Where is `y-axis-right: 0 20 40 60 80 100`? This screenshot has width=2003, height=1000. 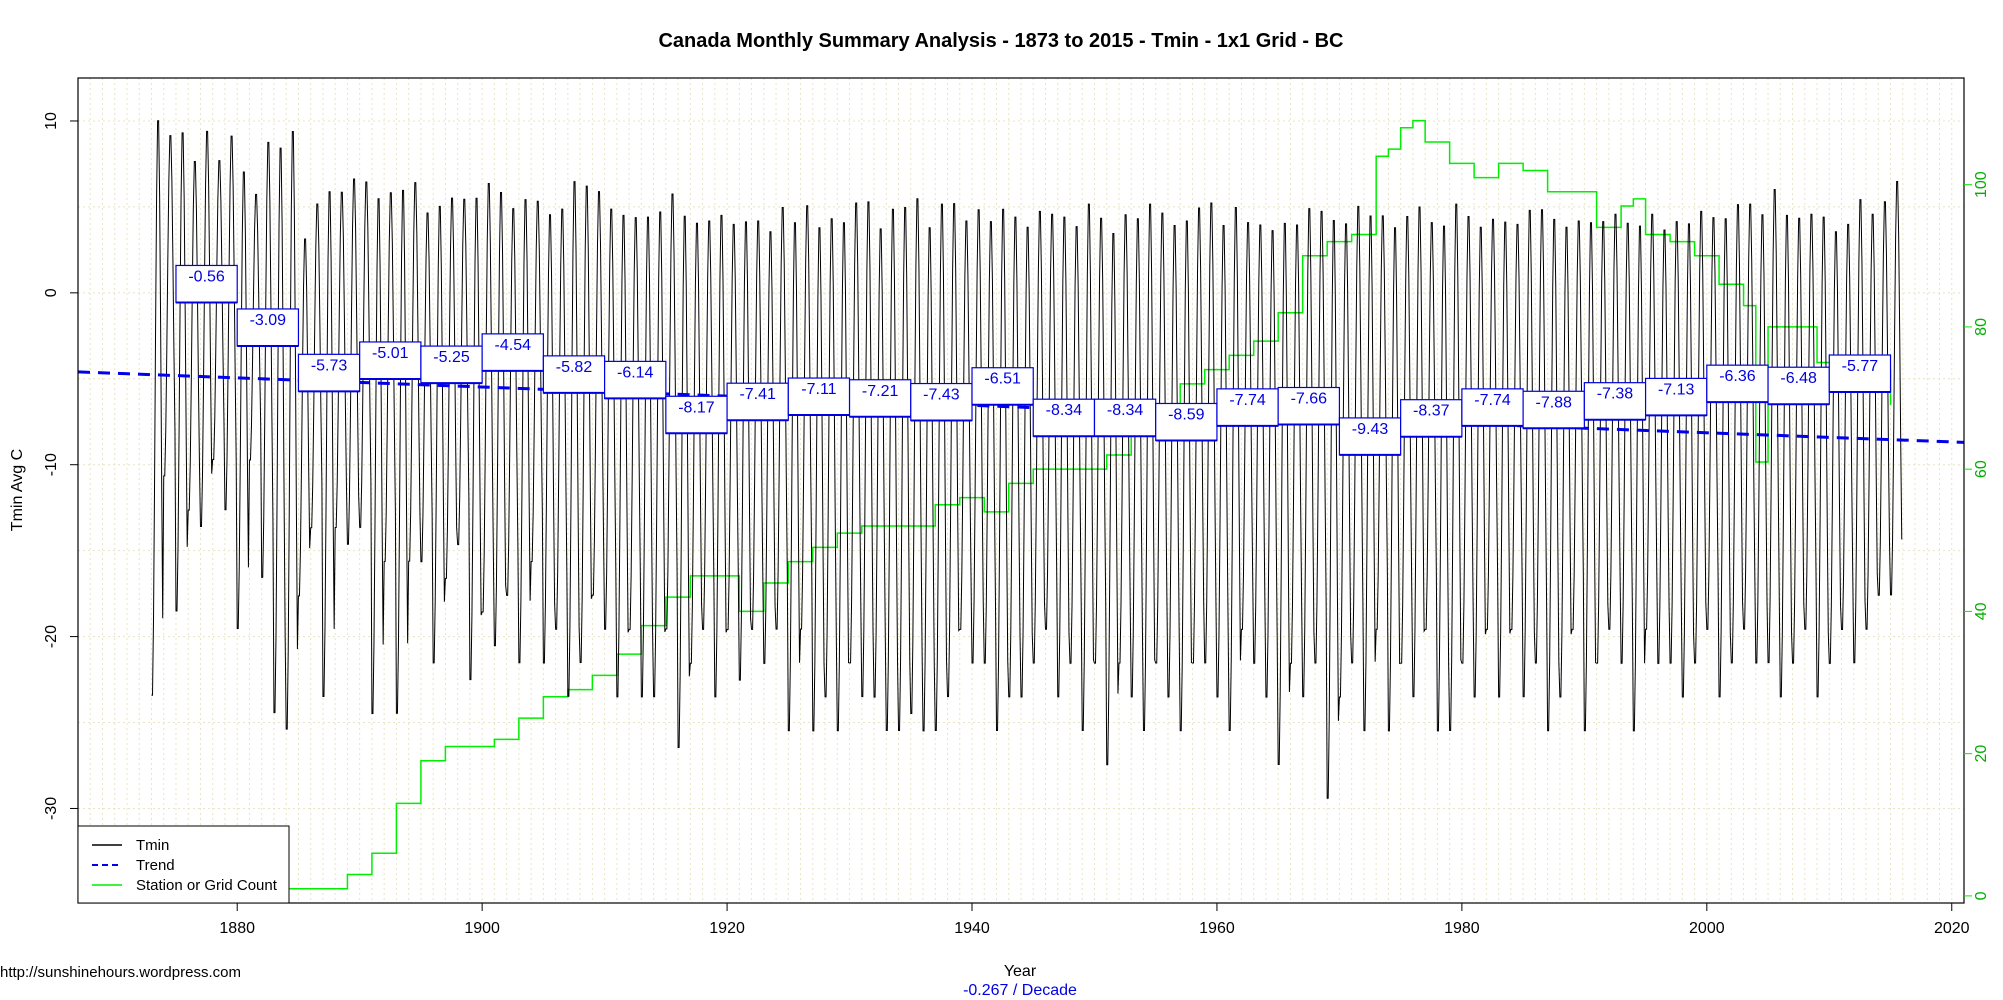 y-axis-right: 0 20 40 60 80 100 is located at coordinates (1977, 535).